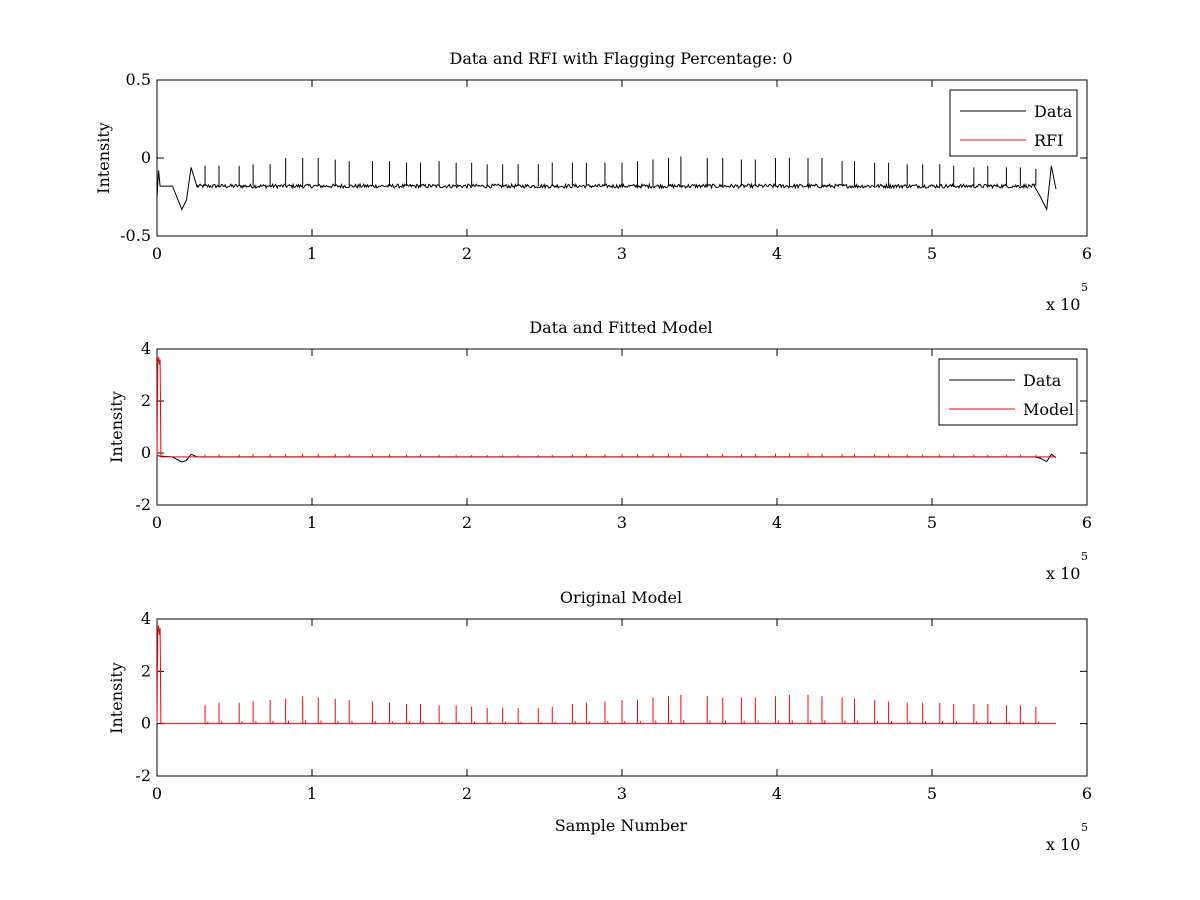 This screenshot has width=1200, height=900. Describe the element at coordinates (620, 327) in the screenshot. I see `subplot-2-title: Data and Fitted Model` at that location.